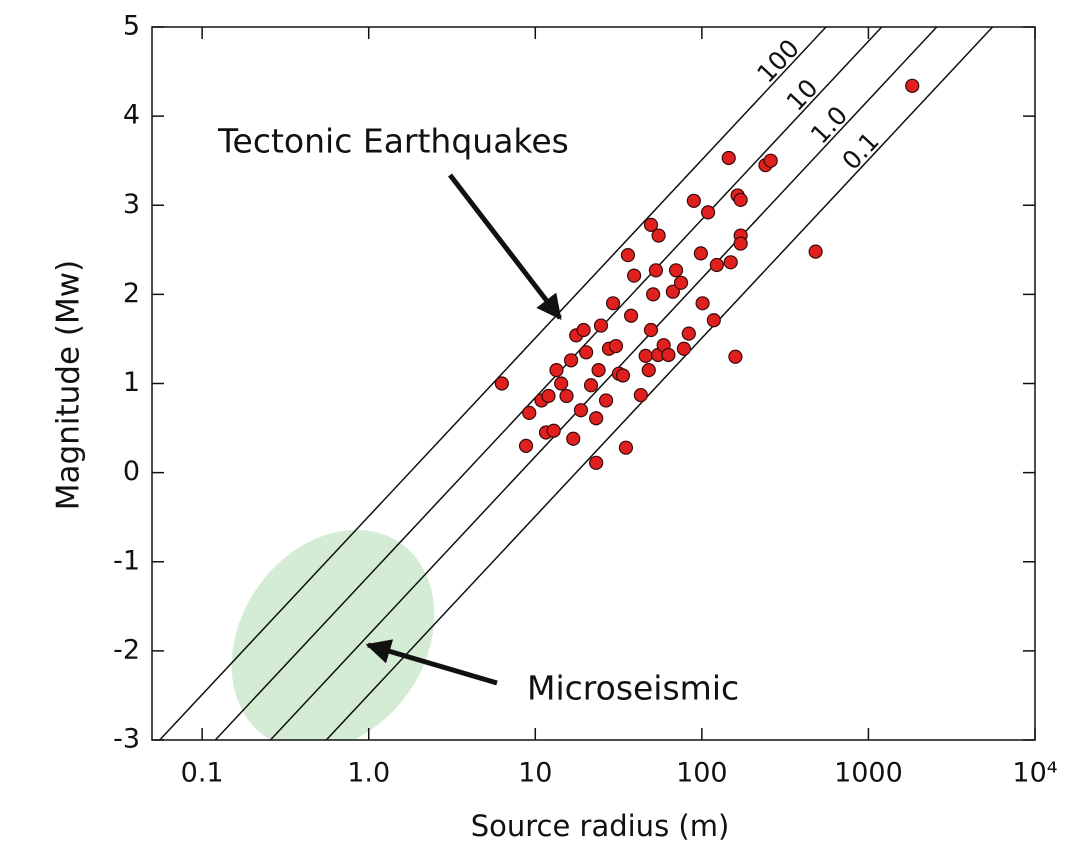 This screenshot has width=1090, height=850. What do you see at coordinates (126, 739) in the screenshot?
I see `y-tick-label: -3` at bounding box center [126, 739].